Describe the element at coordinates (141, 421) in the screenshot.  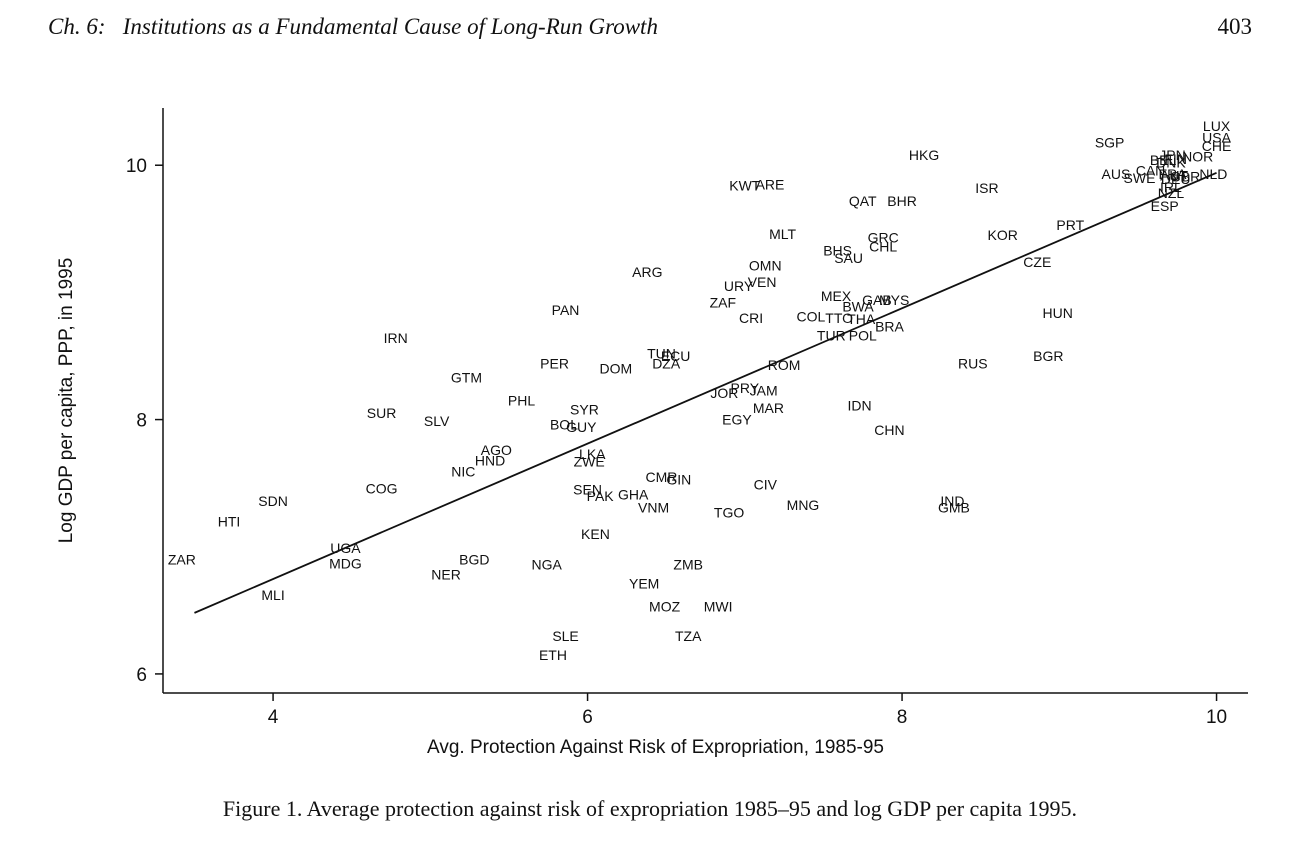
I see `y-tick-label: 8` at that location.